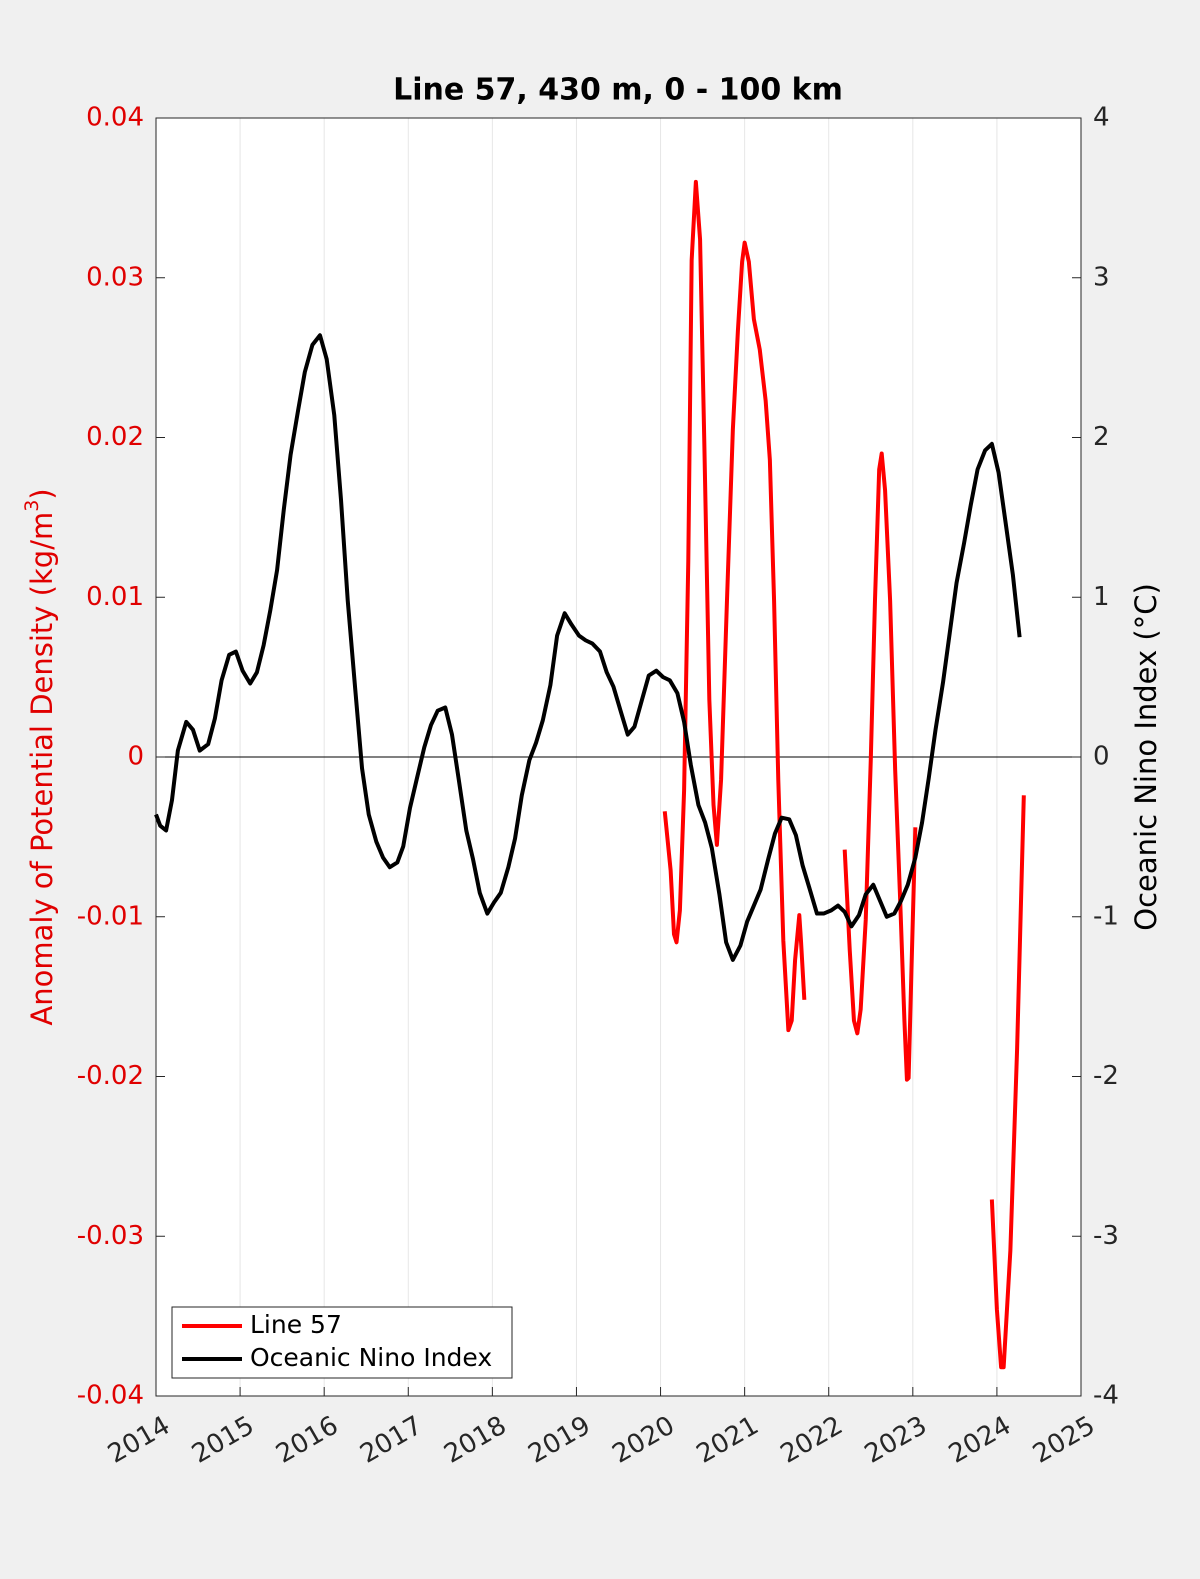  I want to click on y2-tick-label: 3, so click(1101, 277).